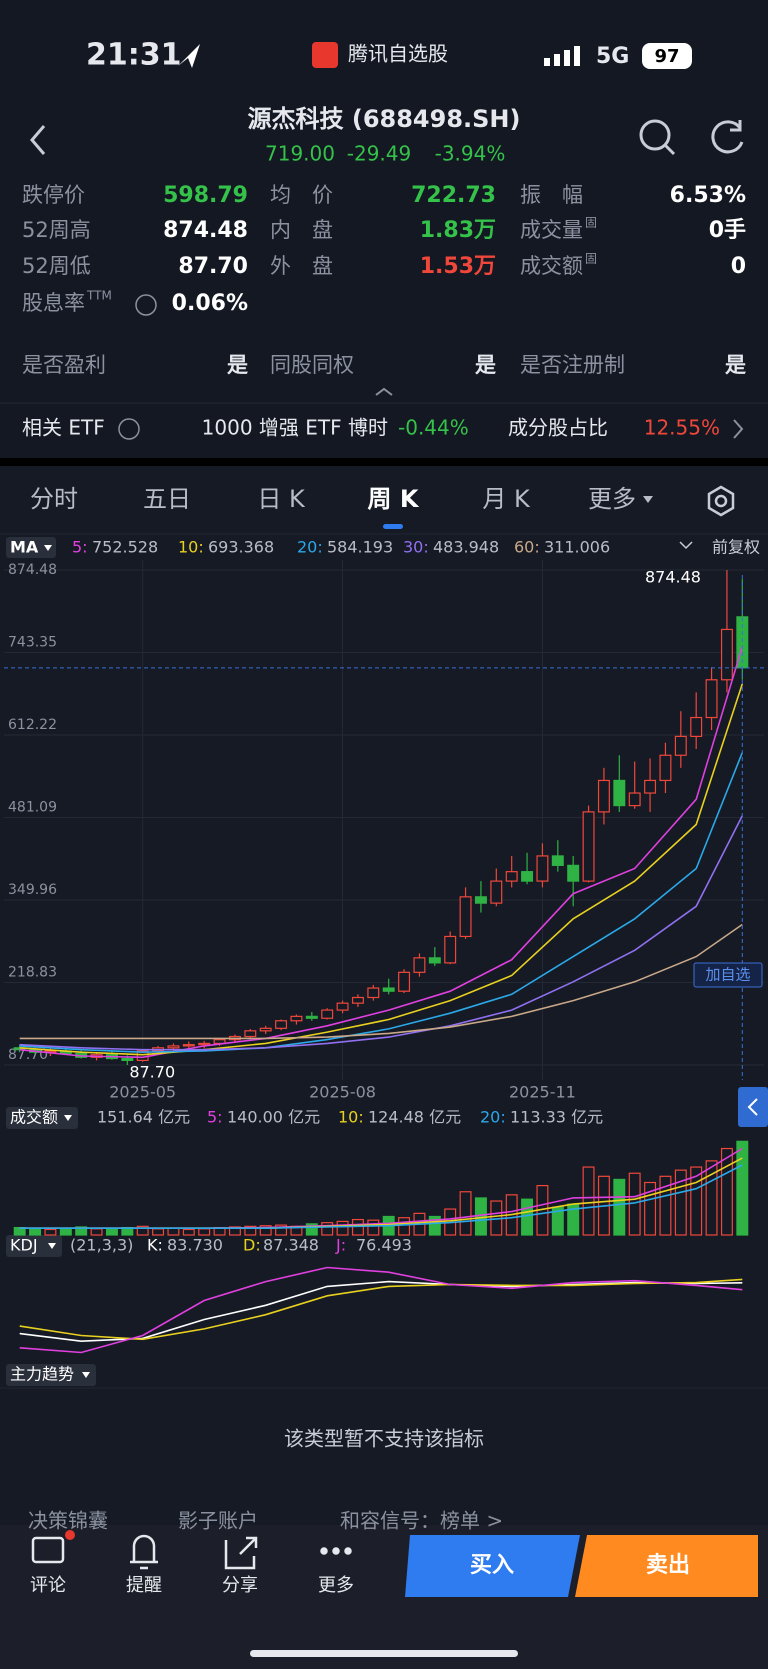 The width and height of the screenshot is (768, 1669). Describe the element at coordinates (360, 547) in the screenshot. I see `ma-value: 584.193` at that location.